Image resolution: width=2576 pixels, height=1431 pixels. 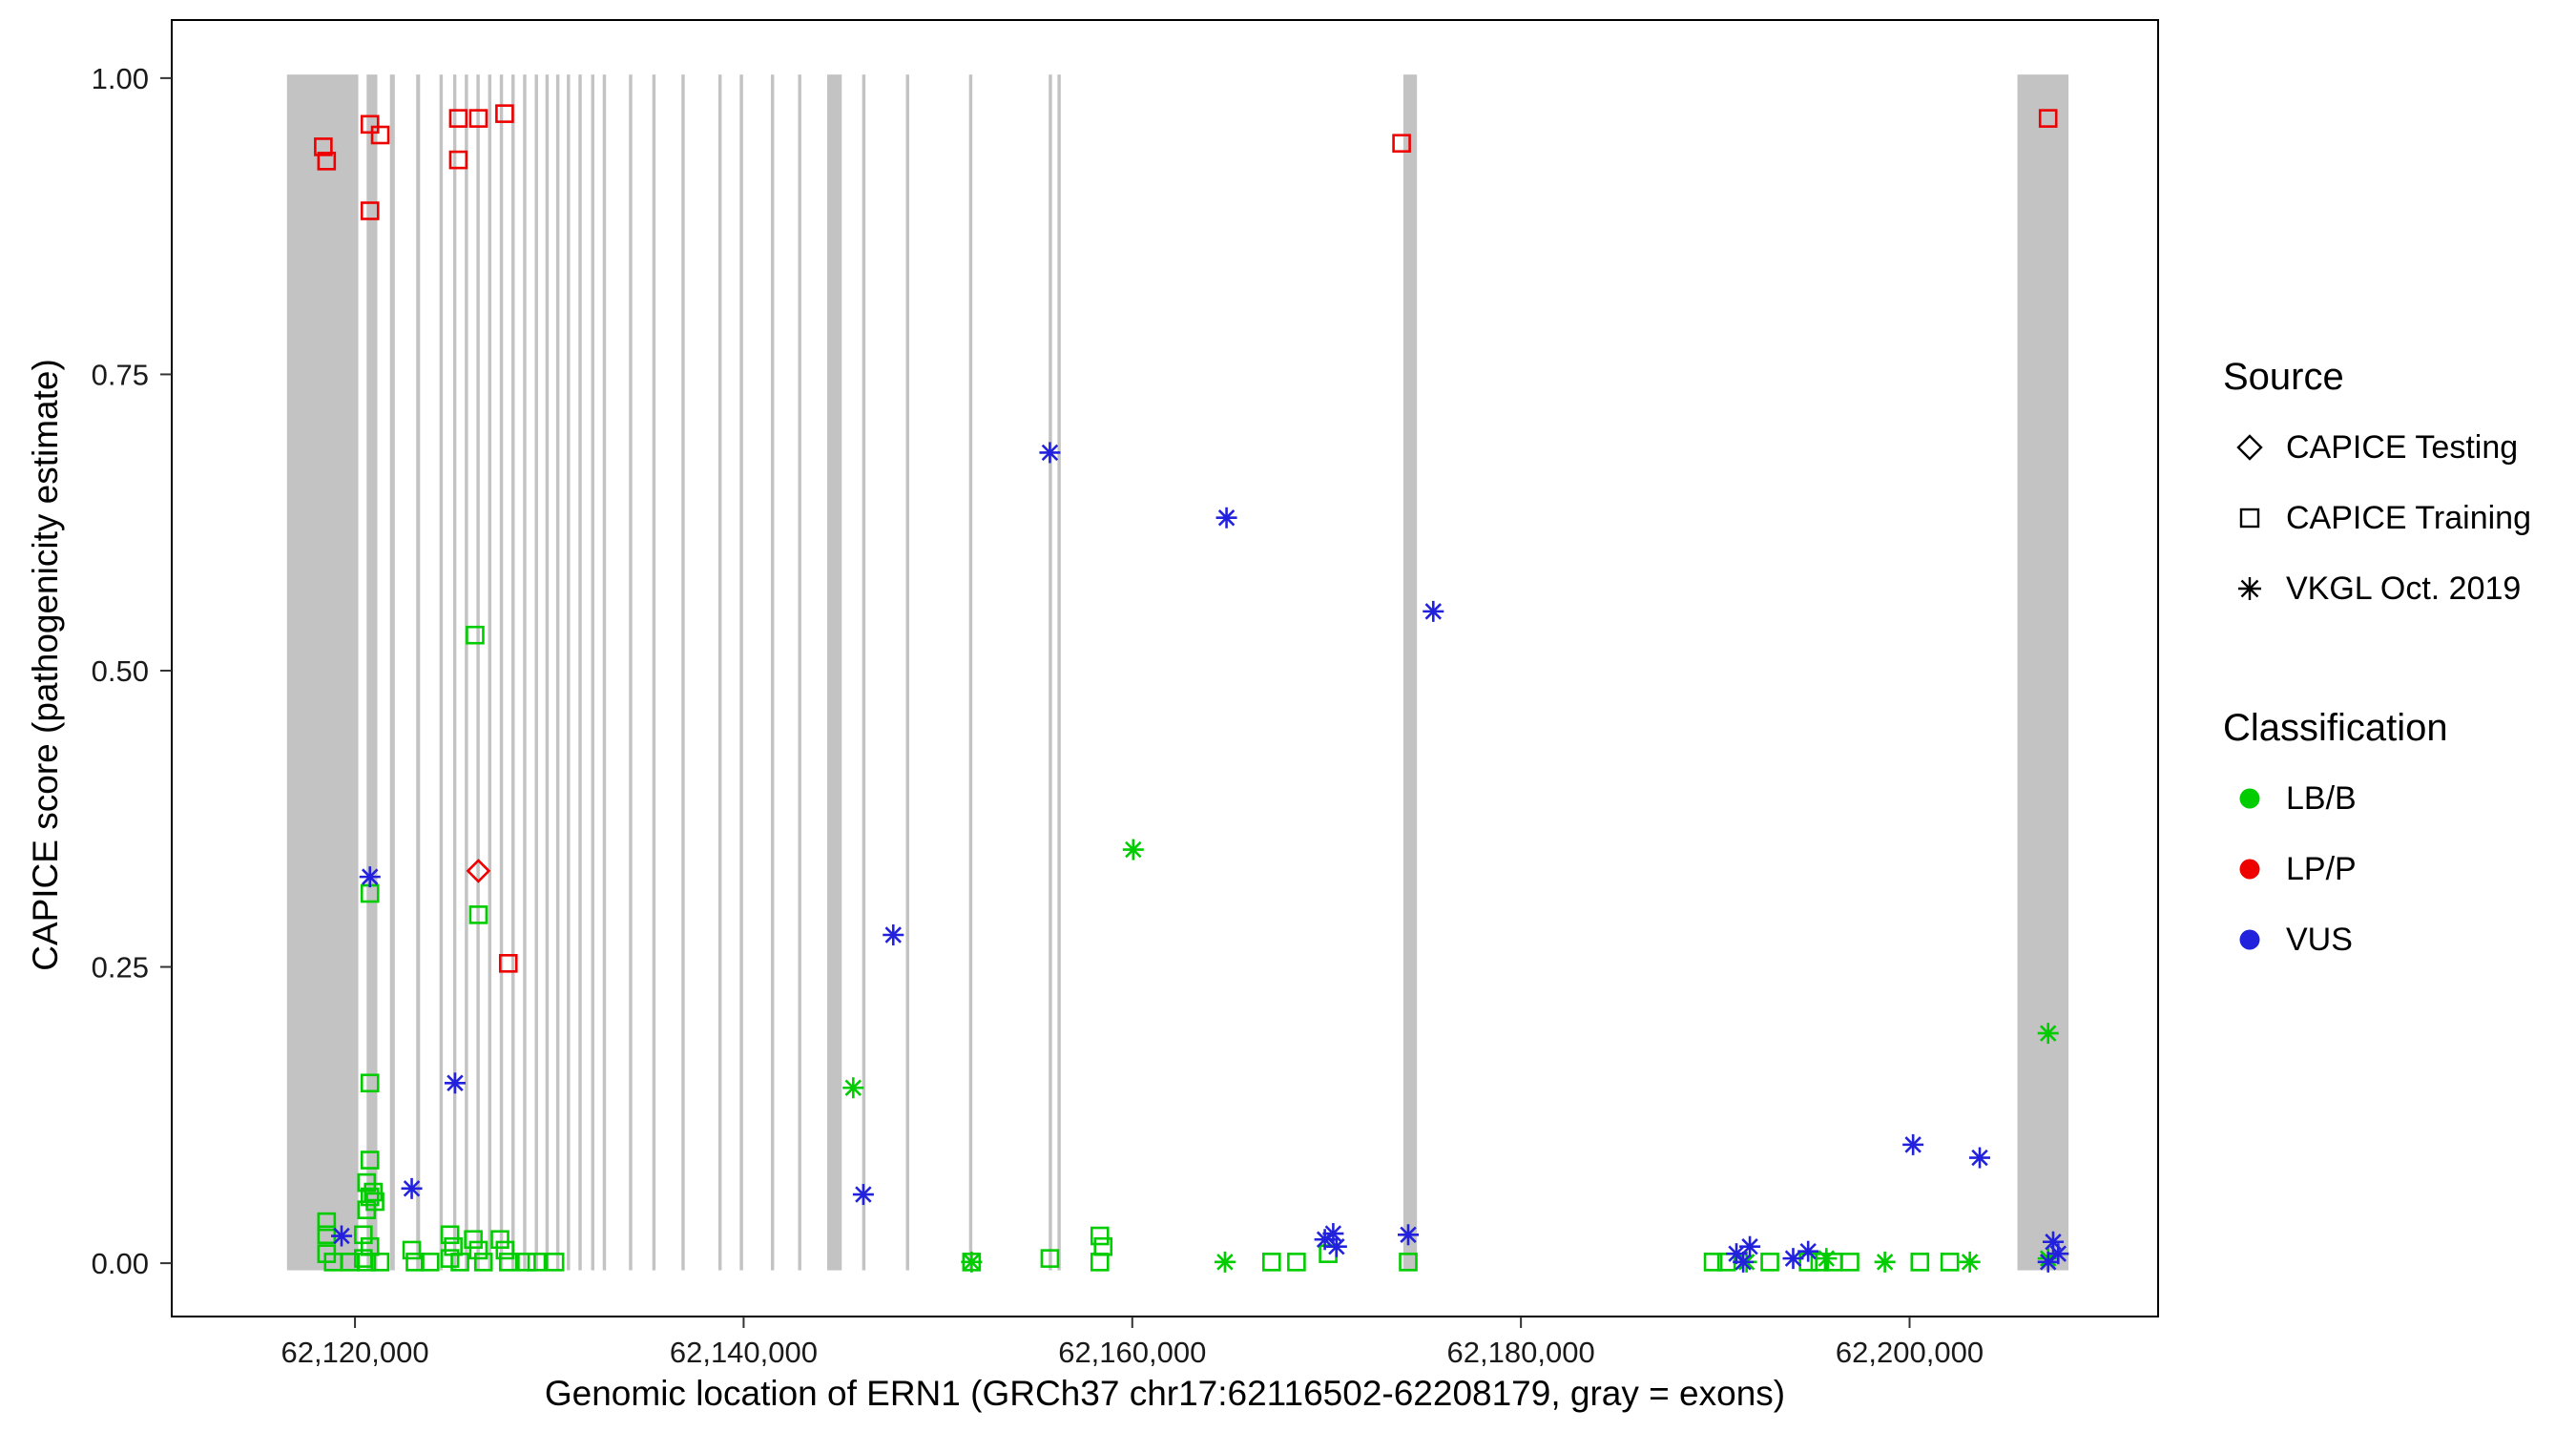 What do you see at coordinates (2249, 798) in the screenshot?
I see `green-dot-icon` at bounding box center [2249, 798].